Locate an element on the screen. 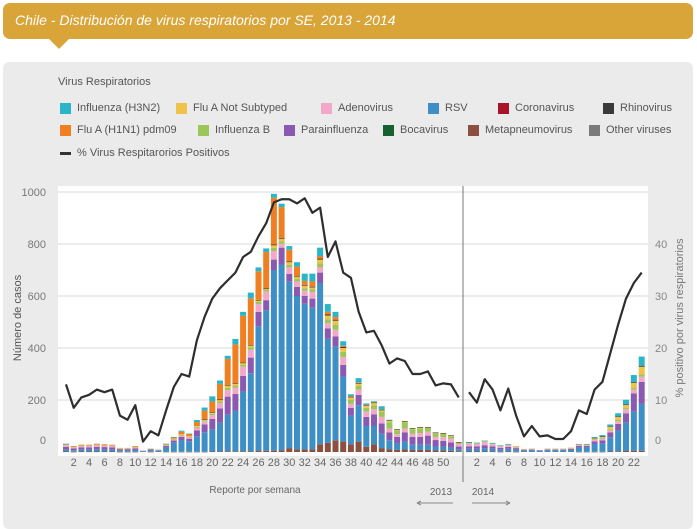  legend-item: Parainfluenza is located at coordinates (326, 130).